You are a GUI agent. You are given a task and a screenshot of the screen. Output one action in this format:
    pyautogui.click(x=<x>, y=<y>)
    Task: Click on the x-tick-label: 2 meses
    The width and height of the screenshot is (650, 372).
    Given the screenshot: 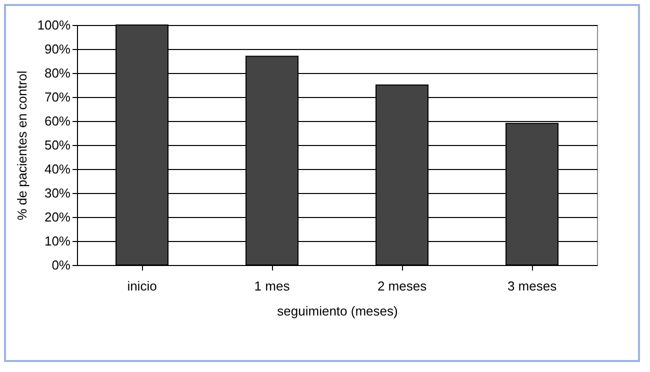 What is the action you would take?
    pyautogui.click(x=402, y=286)
    